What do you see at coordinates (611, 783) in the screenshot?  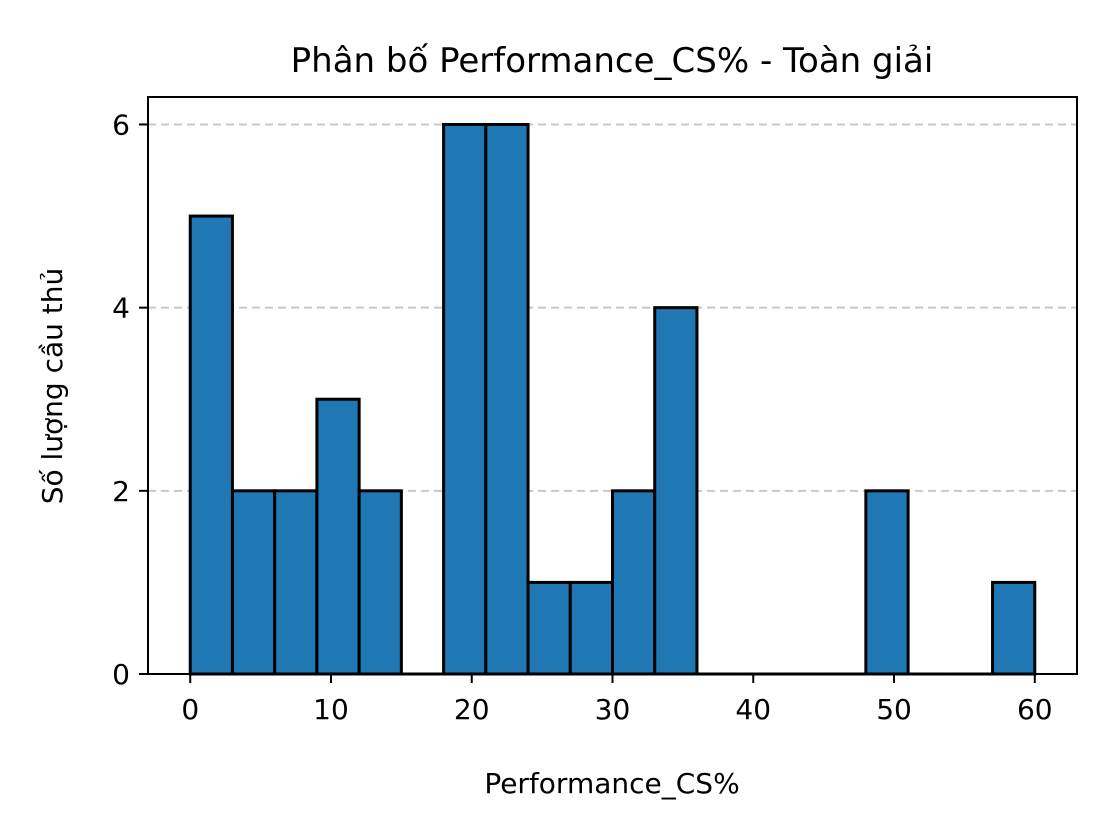 I see `x-axis-label: Performance_CS%` at bounding box center [611, 783].